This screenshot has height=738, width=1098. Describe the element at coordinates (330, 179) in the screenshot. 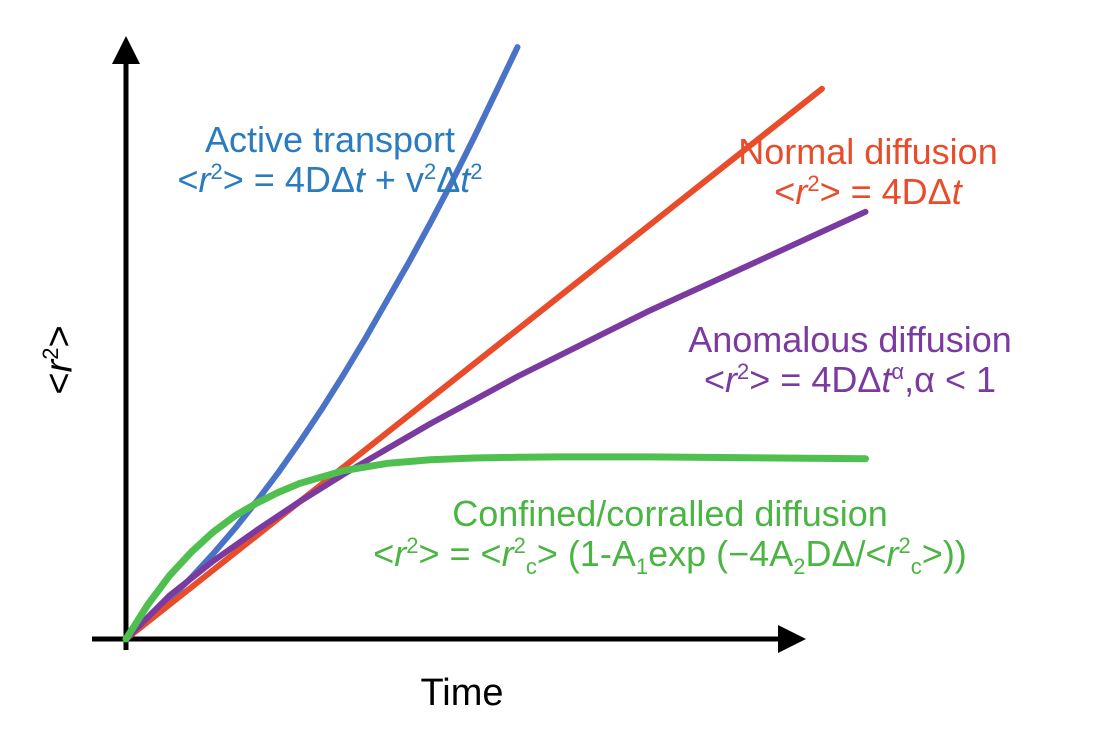

I see `equation-active-transport: <r2> = 4DΔt + v2Δt2` at that location.